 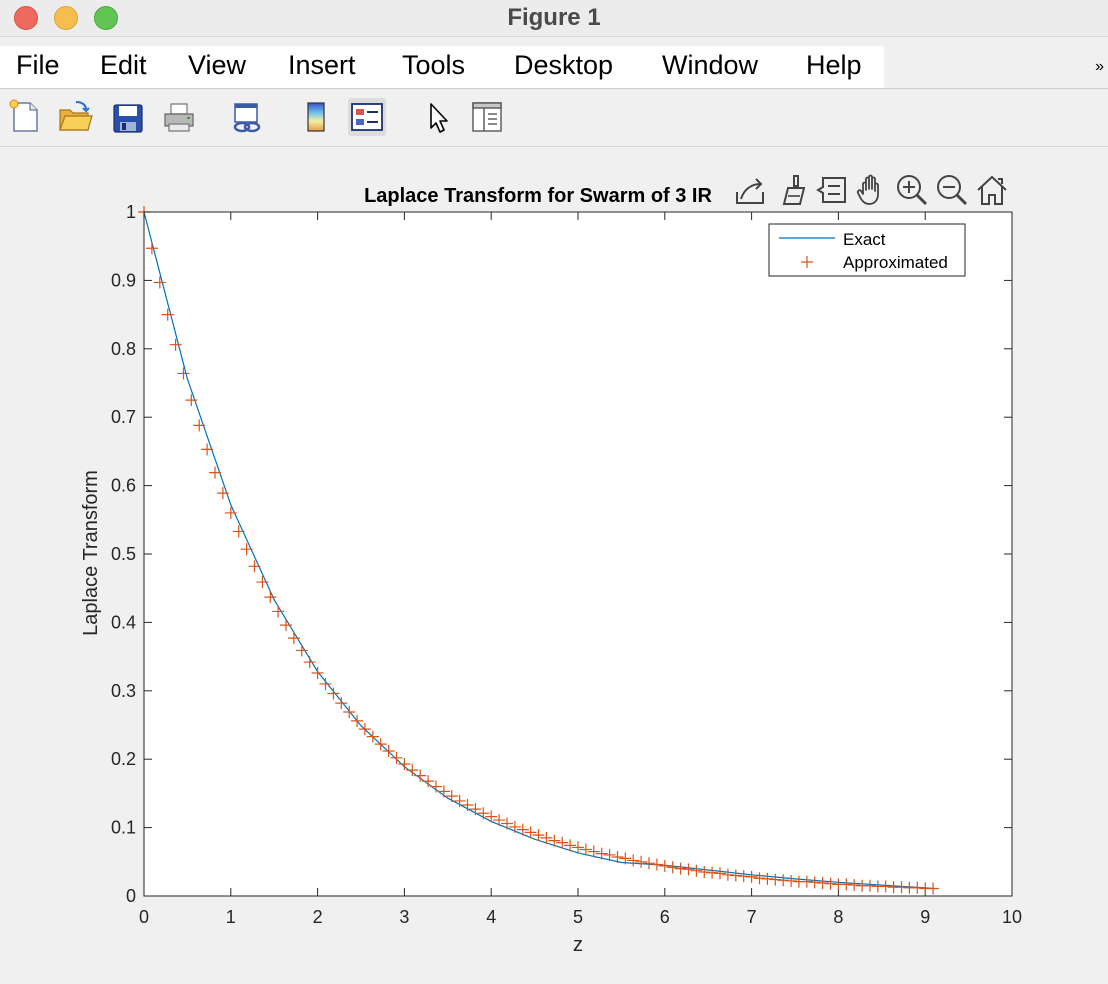 What do you see at coordinates (247, 117) in the screenshot?
I see `link-plot-icon` at bounding box center [247, 117].